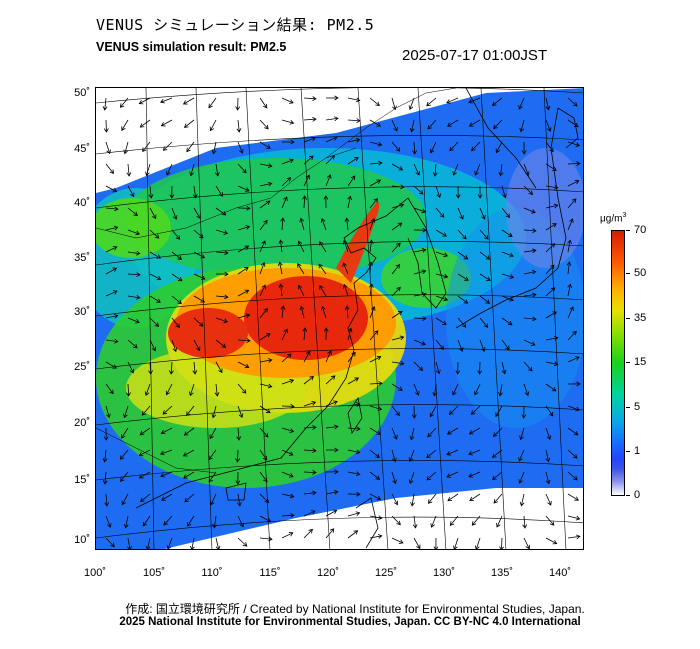 The height and width of the screenshot is (649, 700). Describe the element at coordinates (444, 573) in the screenshot. I see `lon-label-130: 130˚` at that location.